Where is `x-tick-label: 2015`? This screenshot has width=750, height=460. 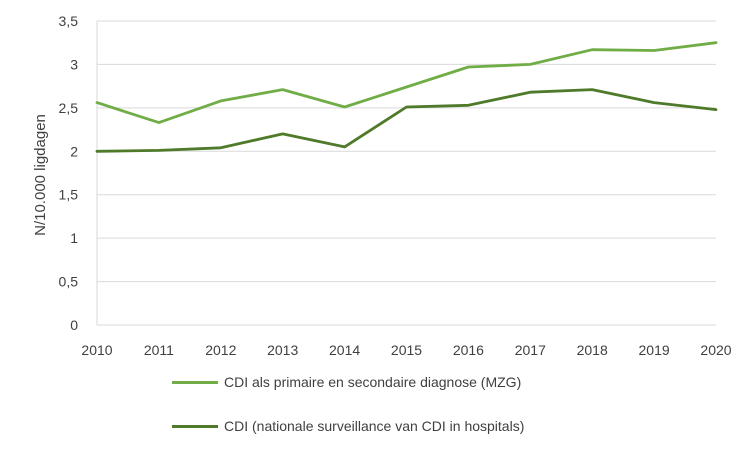 x-tick-label: 2015 is located at coordinates (406, 350).